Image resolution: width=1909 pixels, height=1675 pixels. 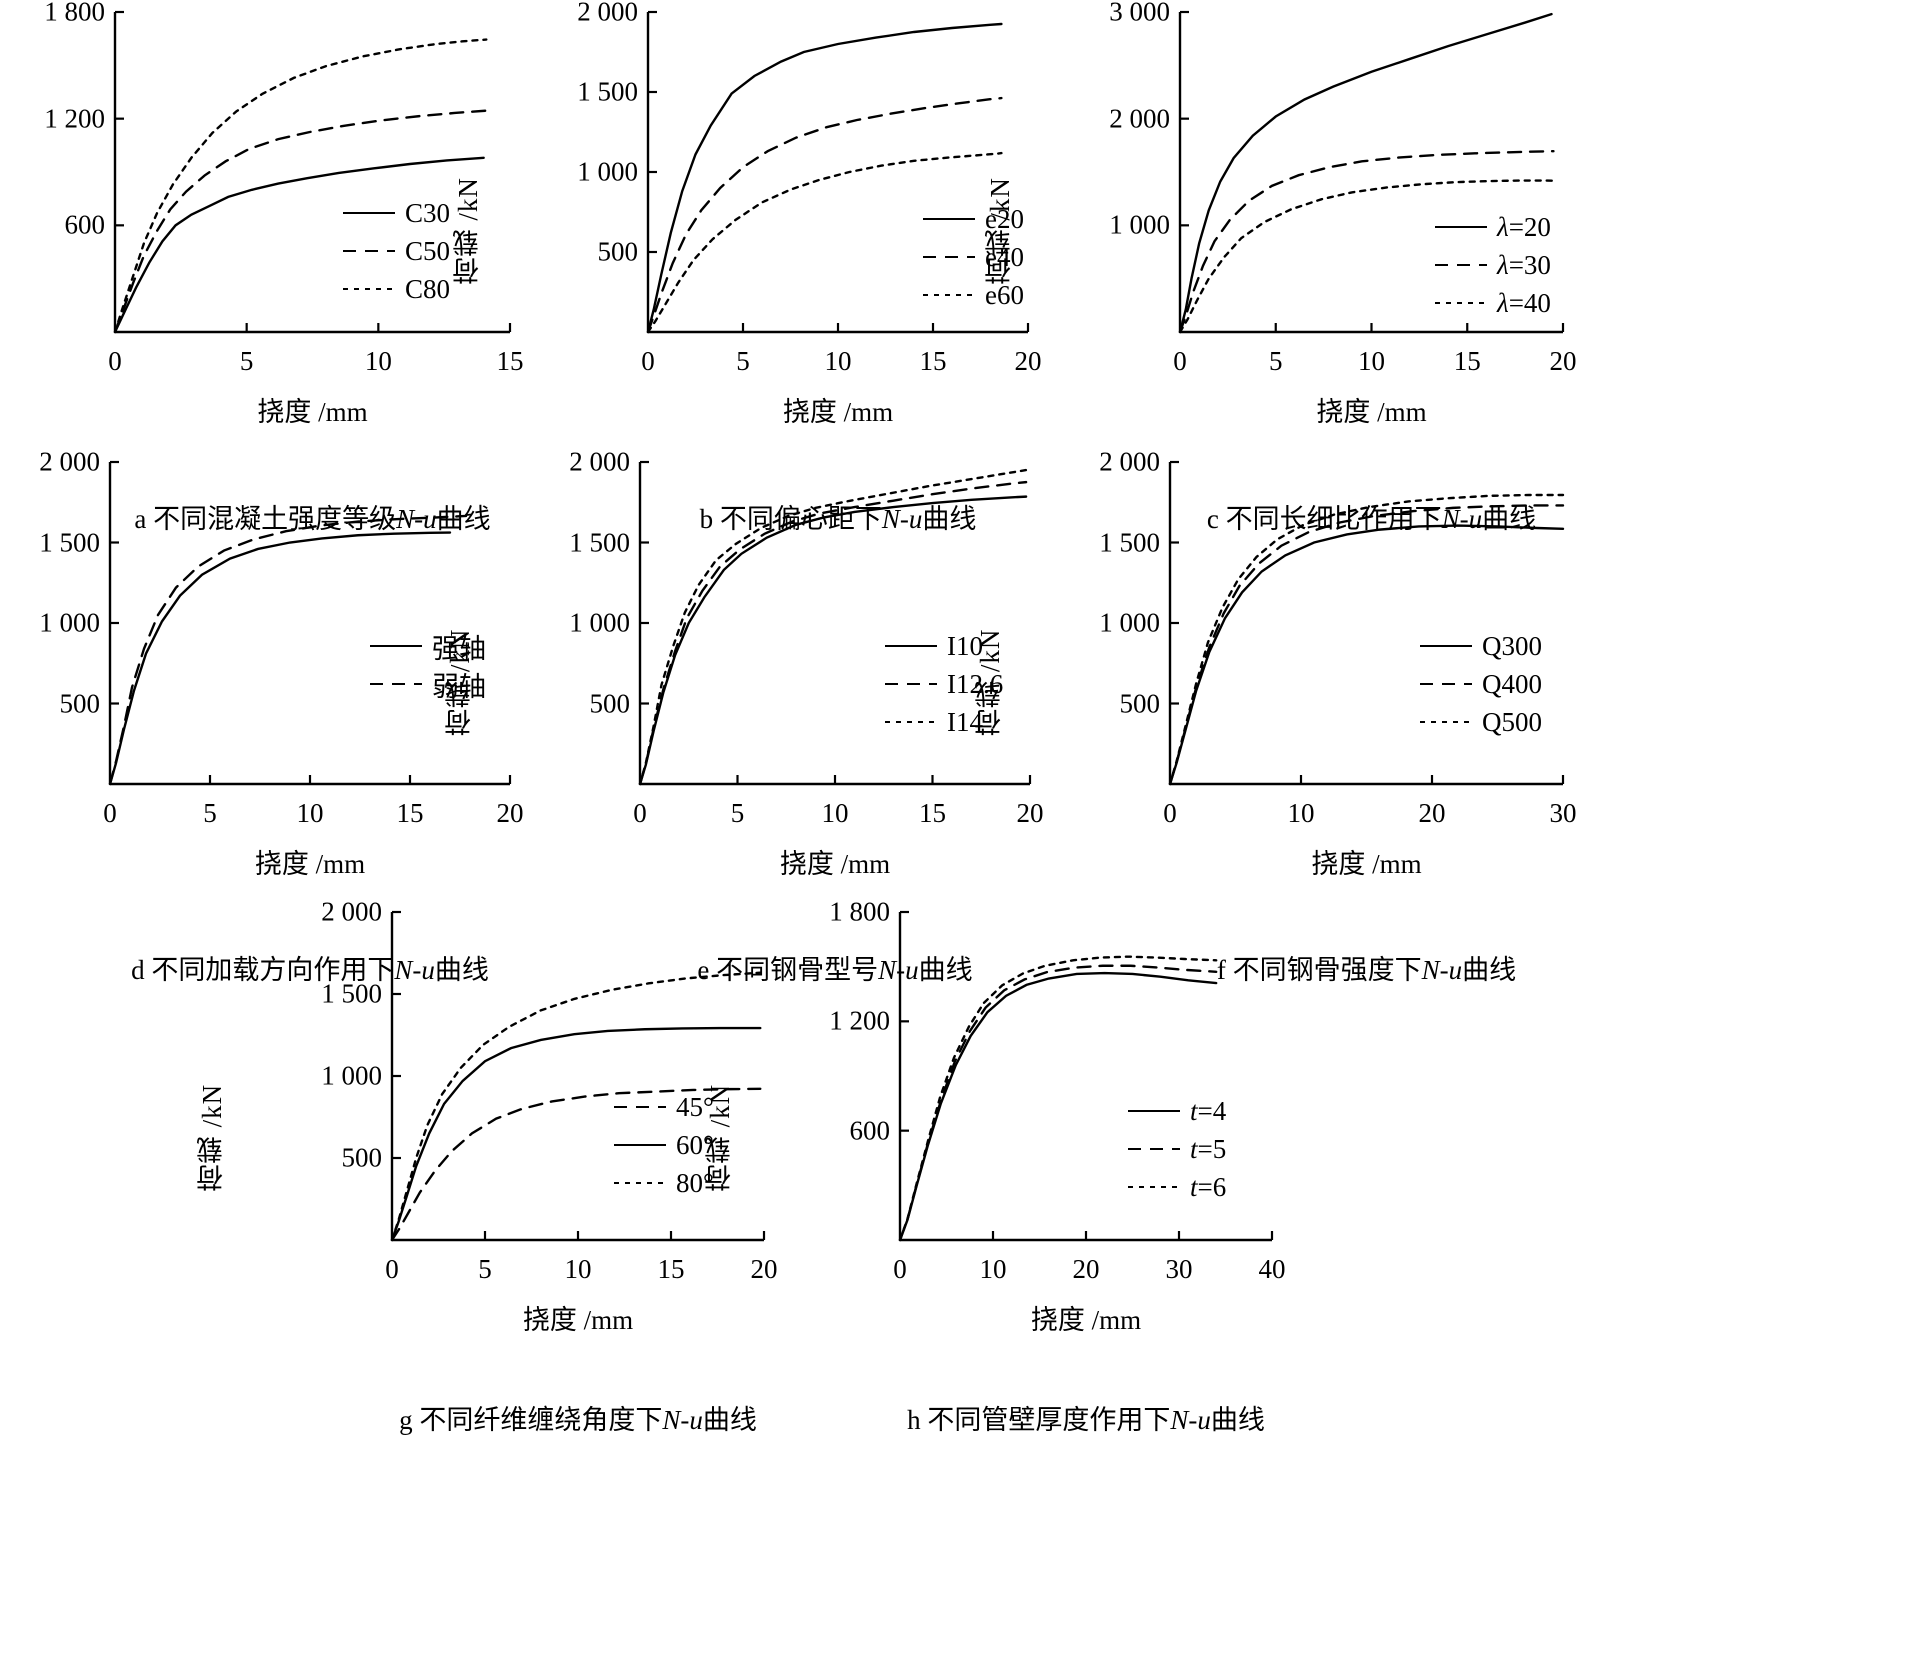 What do you see at coordinates (1493, 227) in the screenshot?
I see `legend-item: λ=20` at bounding box center [1493, 227].